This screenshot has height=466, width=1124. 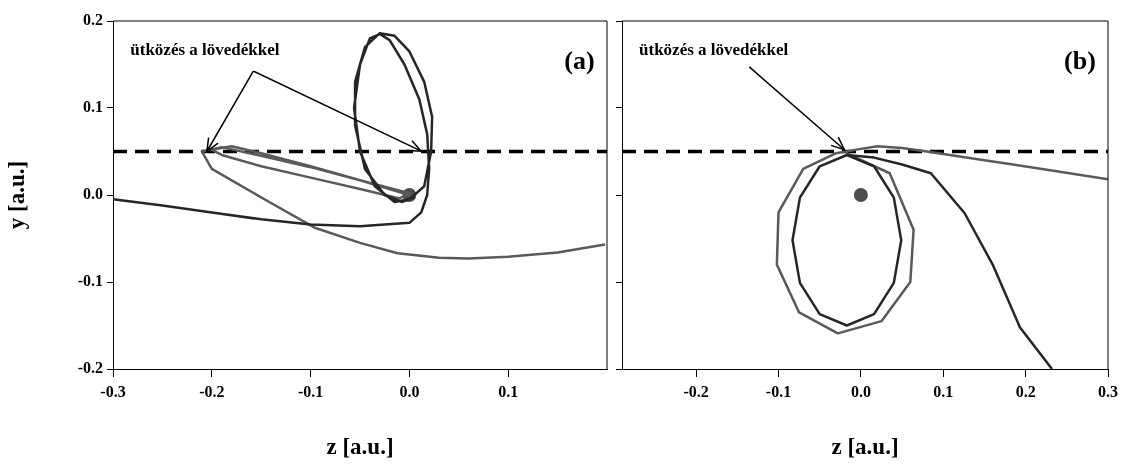 What do you see at coordinates (90, 368) in the screenshot?
I see `y-tick-label: -0.2` at bounding box center [90, 368].